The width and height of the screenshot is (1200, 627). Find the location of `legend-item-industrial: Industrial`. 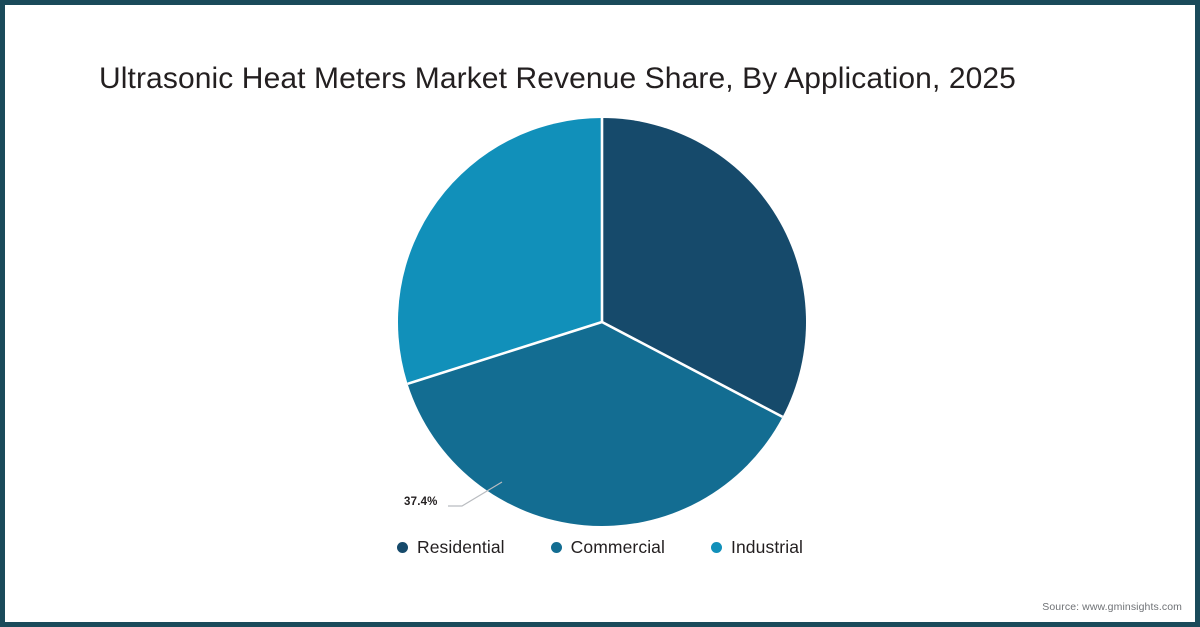

legend-item-industrial: Industrial is located at coordinates (757, 547).